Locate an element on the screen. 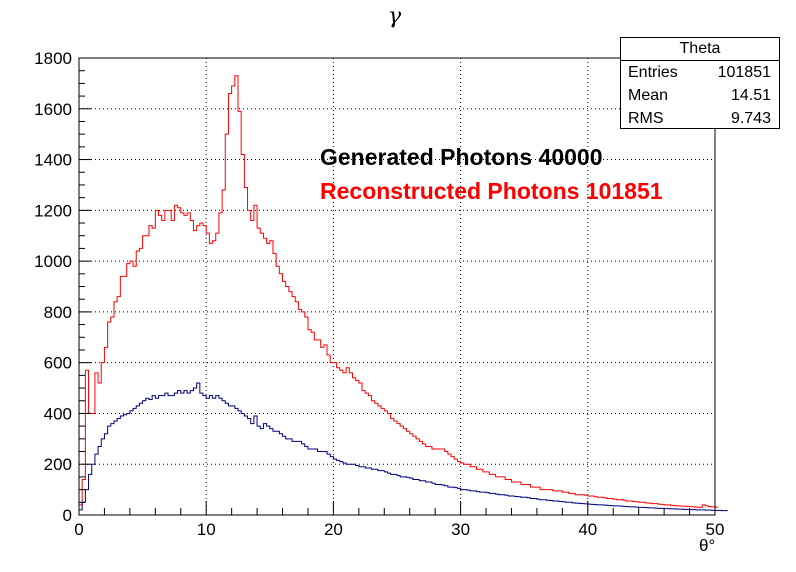 The width and height of the screenshot is (796, 572). chart-title: γ is located at coordinates (395, 16).